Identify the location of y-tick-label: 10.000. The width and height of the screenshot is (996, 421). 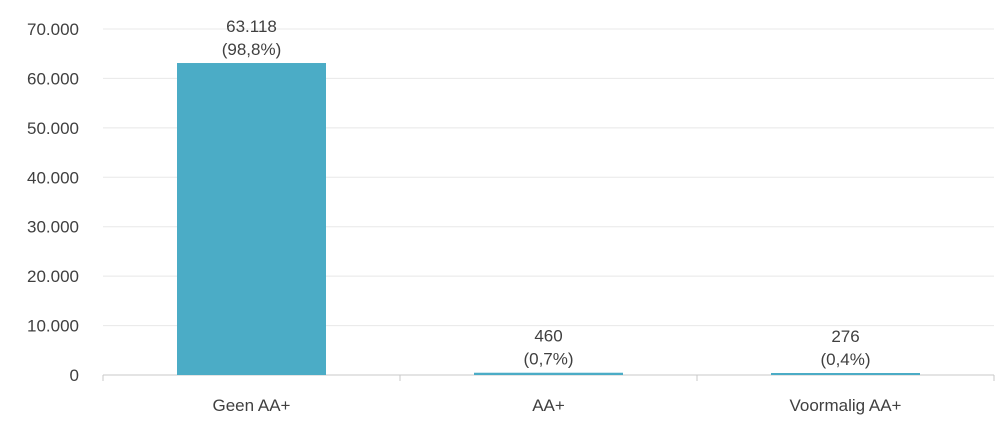
(53, 326).